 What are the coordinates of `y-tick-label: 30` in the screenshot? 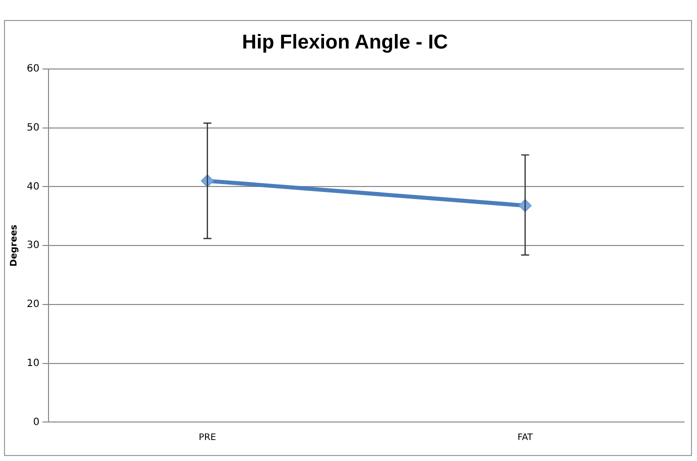 It's located at (33, 246).